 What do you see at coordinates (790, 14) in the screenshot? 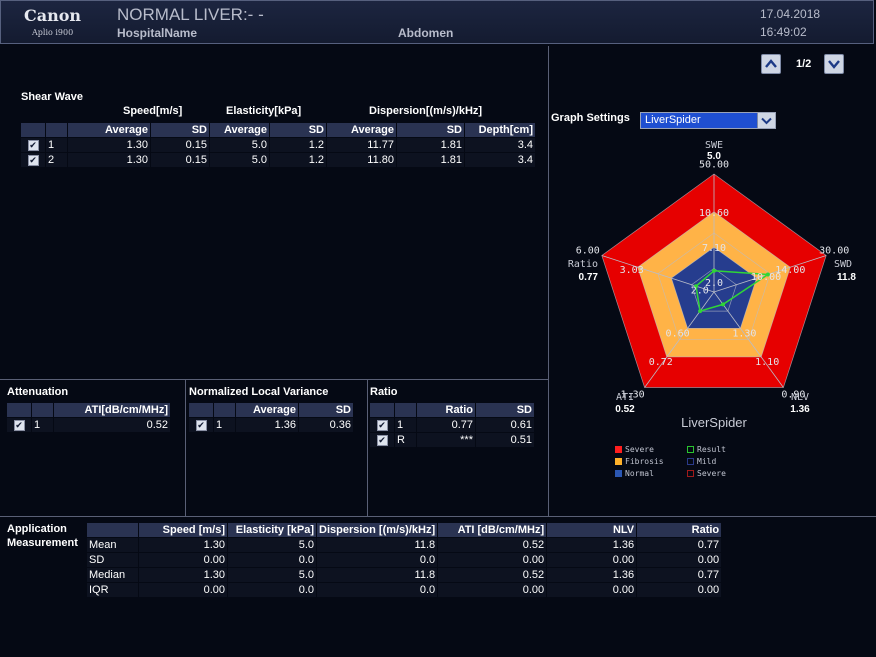
I see `exam-date: 17.04.2018` at bounding box center [790, 14].